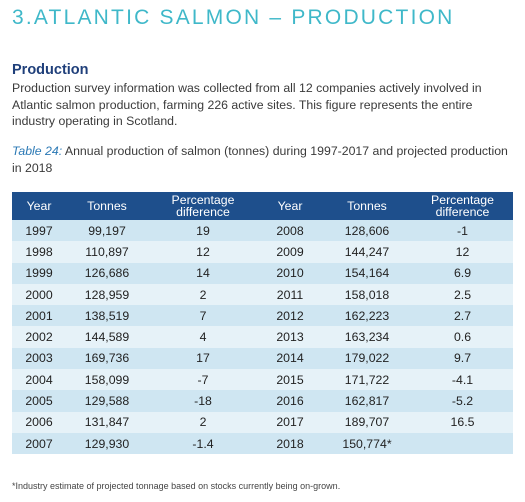 This screenshot has width=525, height=502. I want to click on header-year-1: Year, so click(39, 206).